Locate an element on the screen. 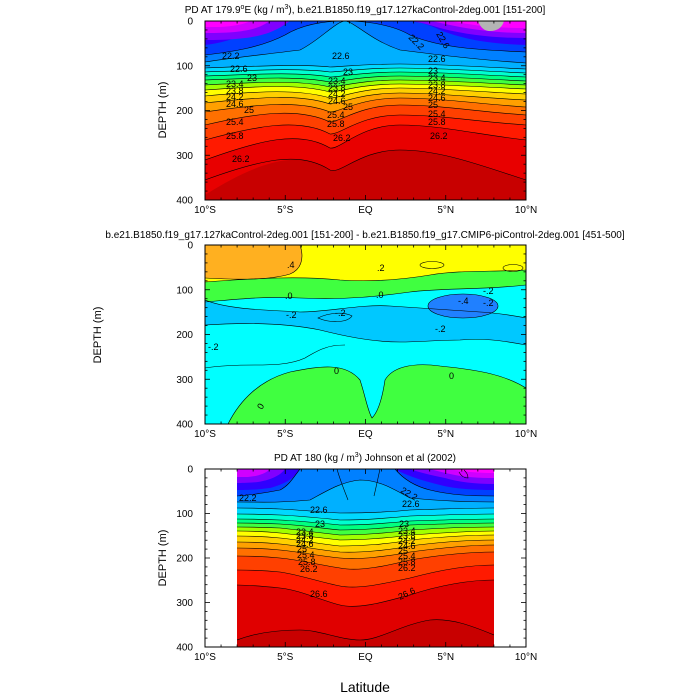 This screenshot has width=700, height=700. panel-3-ylabel: DEPTH (m) is located at coordinates (163, 558).